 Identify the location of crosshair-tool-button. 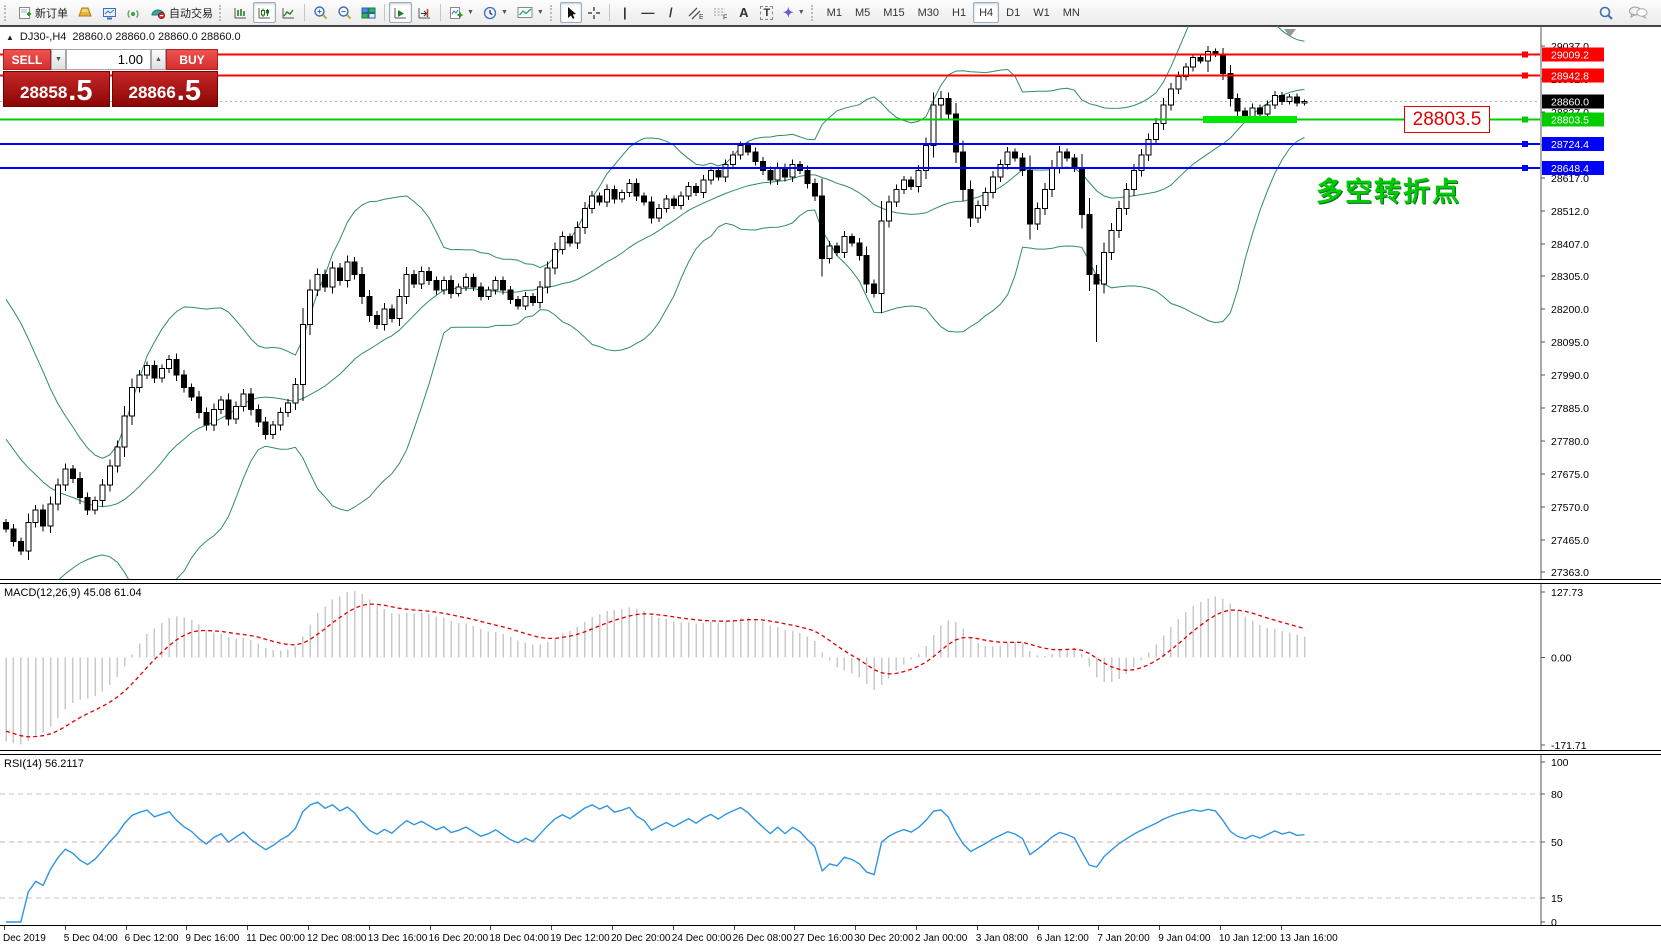
(594, 12).